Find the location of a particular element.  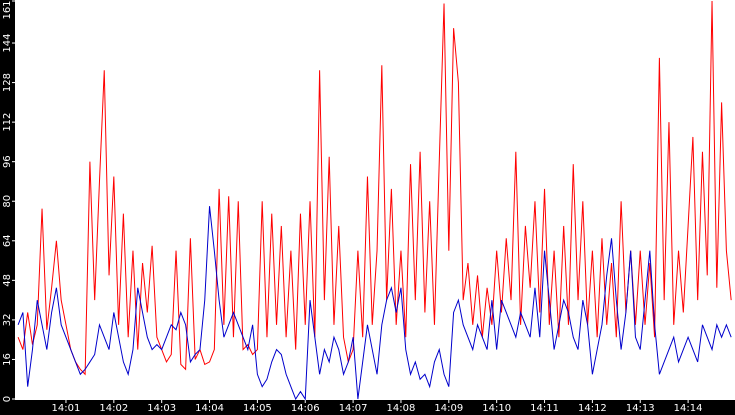

x-tick-label: 14:13 is located at coordinates (640, 408).